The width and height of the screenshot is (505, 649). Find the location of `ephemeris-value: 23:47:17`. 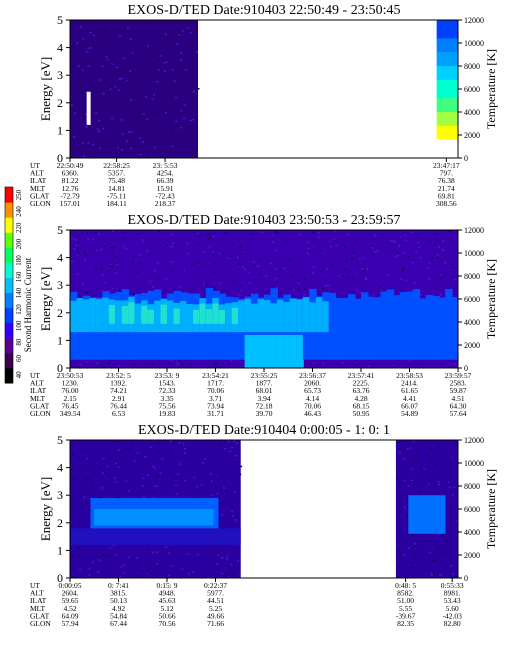

ephemeris-value: 23:47:17 is located at coordinates (446, 165).